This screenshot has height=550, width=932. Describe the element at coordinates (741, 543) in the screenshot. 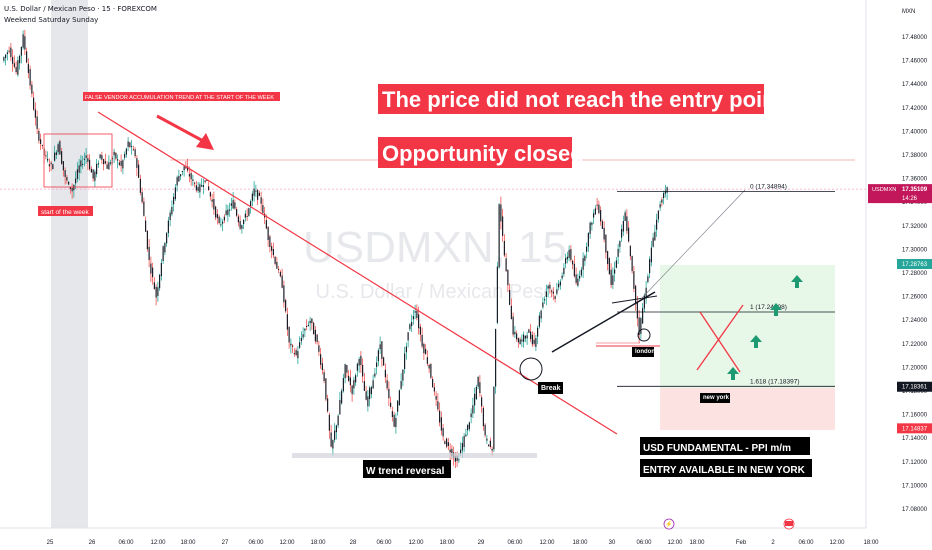

I see `x-tick-label: Feb` at that location.